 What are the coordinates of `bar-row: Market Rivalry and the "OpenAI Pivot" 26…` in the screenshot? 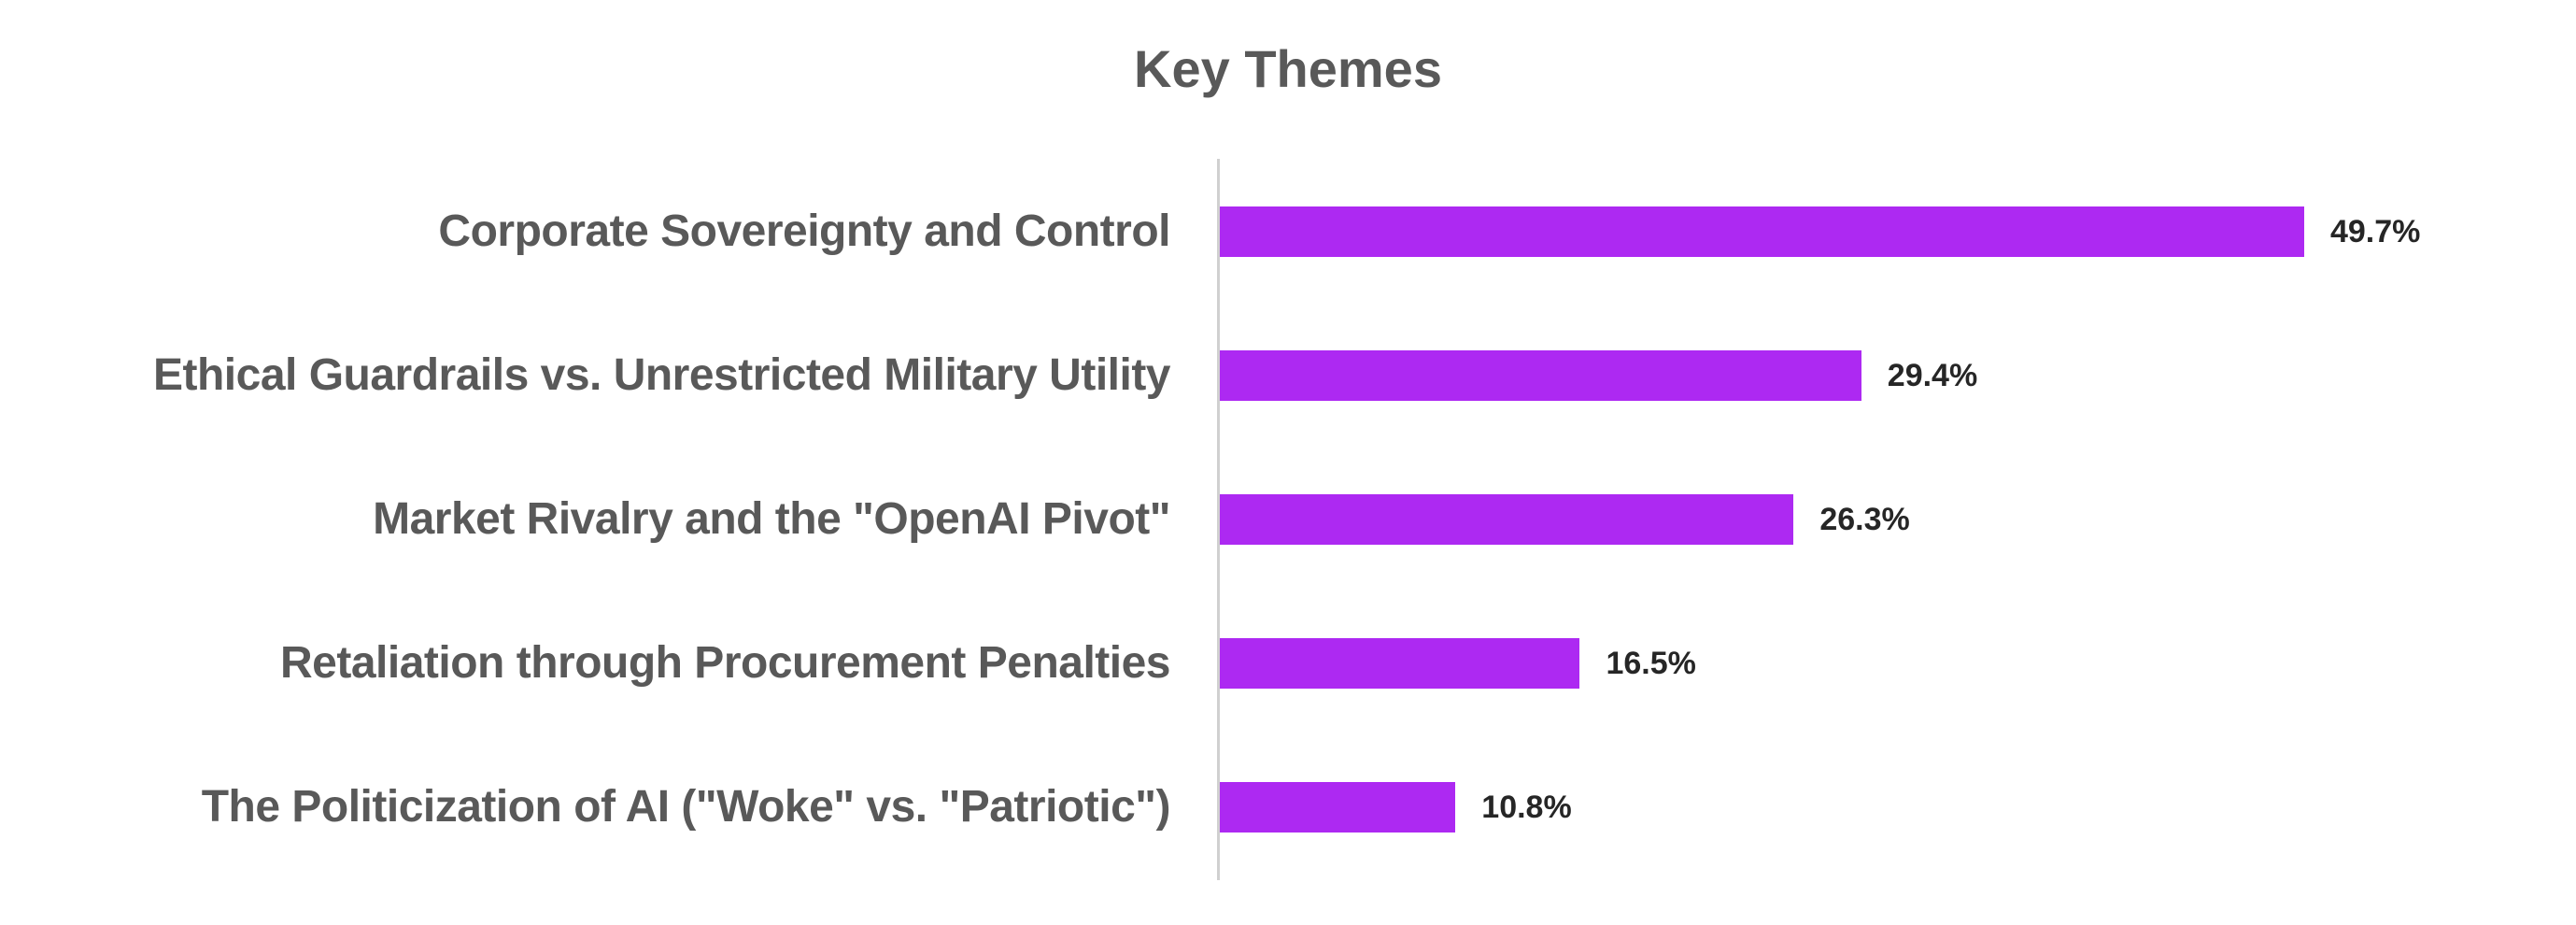 It's located at (1288, 519).